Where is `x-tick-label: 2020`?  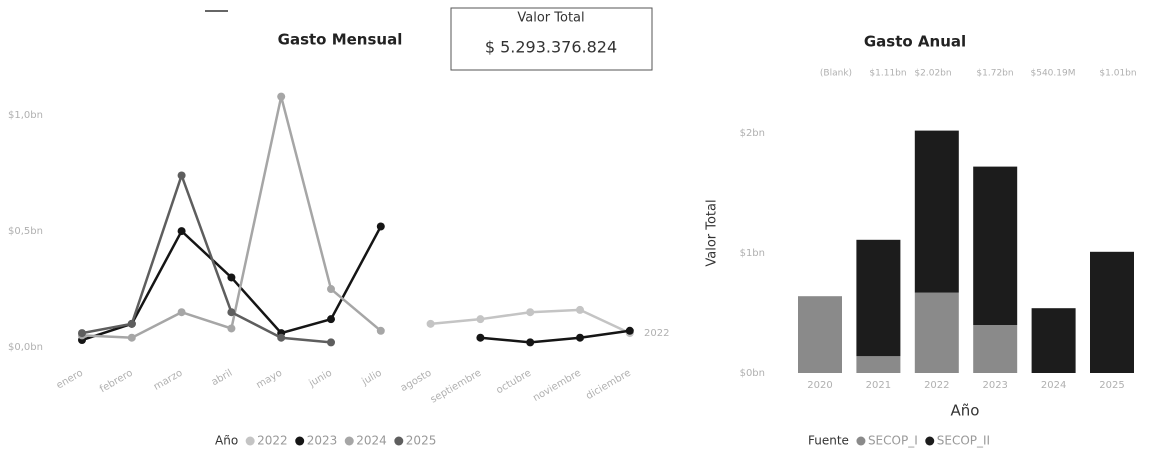 x-tick-label: 2020 is located at coordinates (819, 385).